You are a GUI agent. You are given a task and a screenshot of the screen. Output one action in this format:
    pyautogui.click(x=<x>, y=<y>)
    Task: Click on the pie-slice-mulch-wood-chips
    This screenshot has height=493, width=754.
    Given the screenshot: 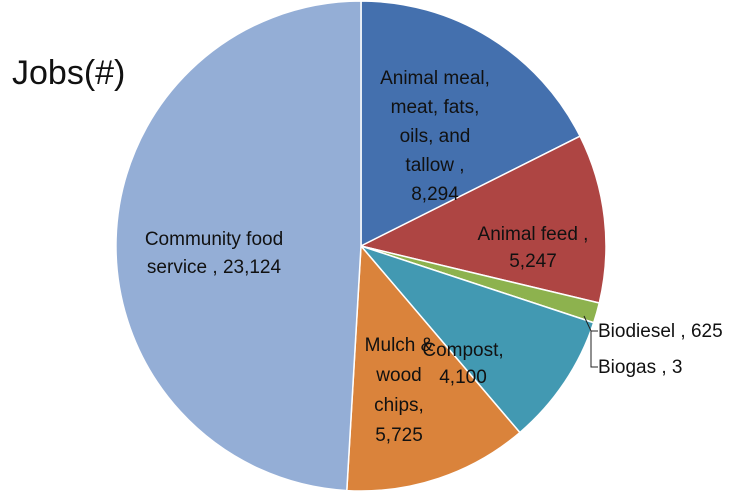 What is the action you would take?
    pyautogui.click(x=433, y=368)
    